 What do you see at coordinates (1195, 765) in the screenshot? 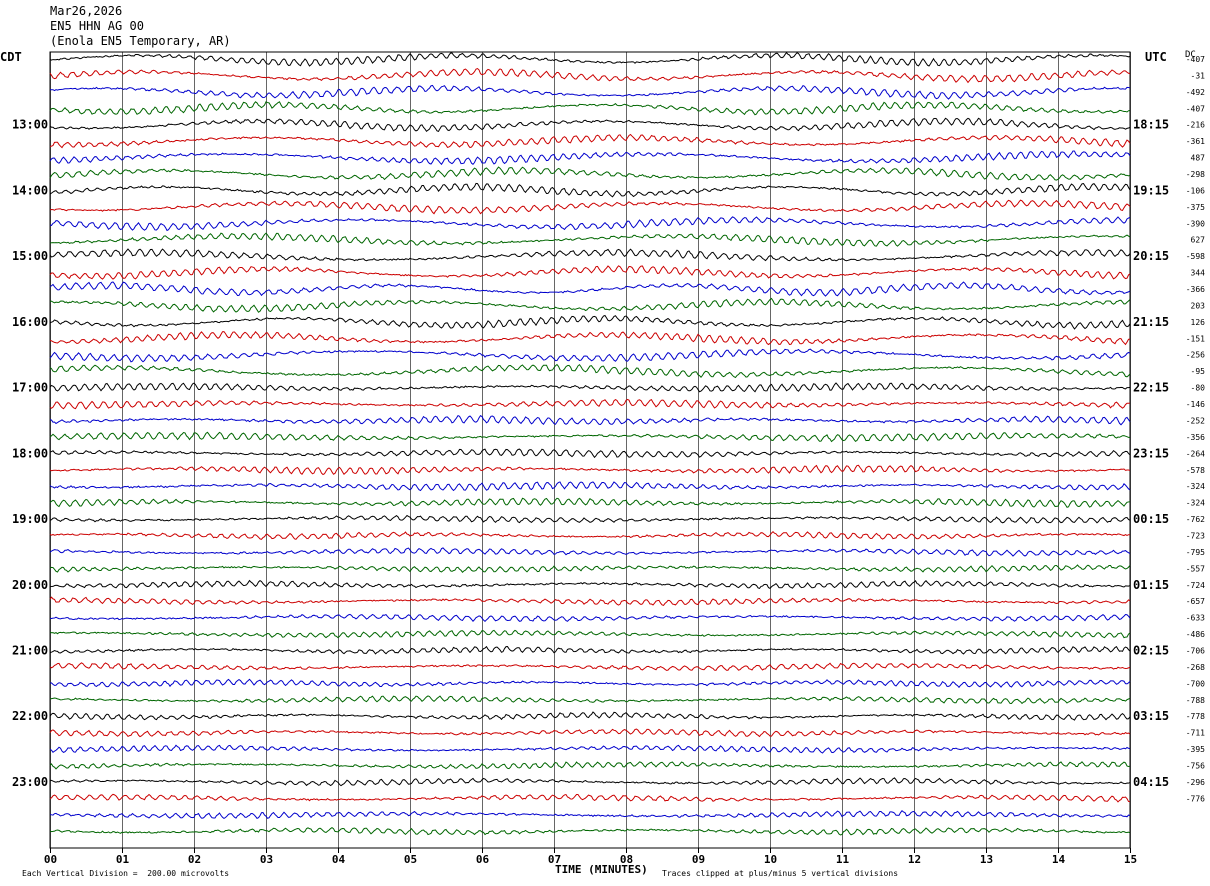
I see `dc-offset-label: -756` at bounding box center [1195, 765].